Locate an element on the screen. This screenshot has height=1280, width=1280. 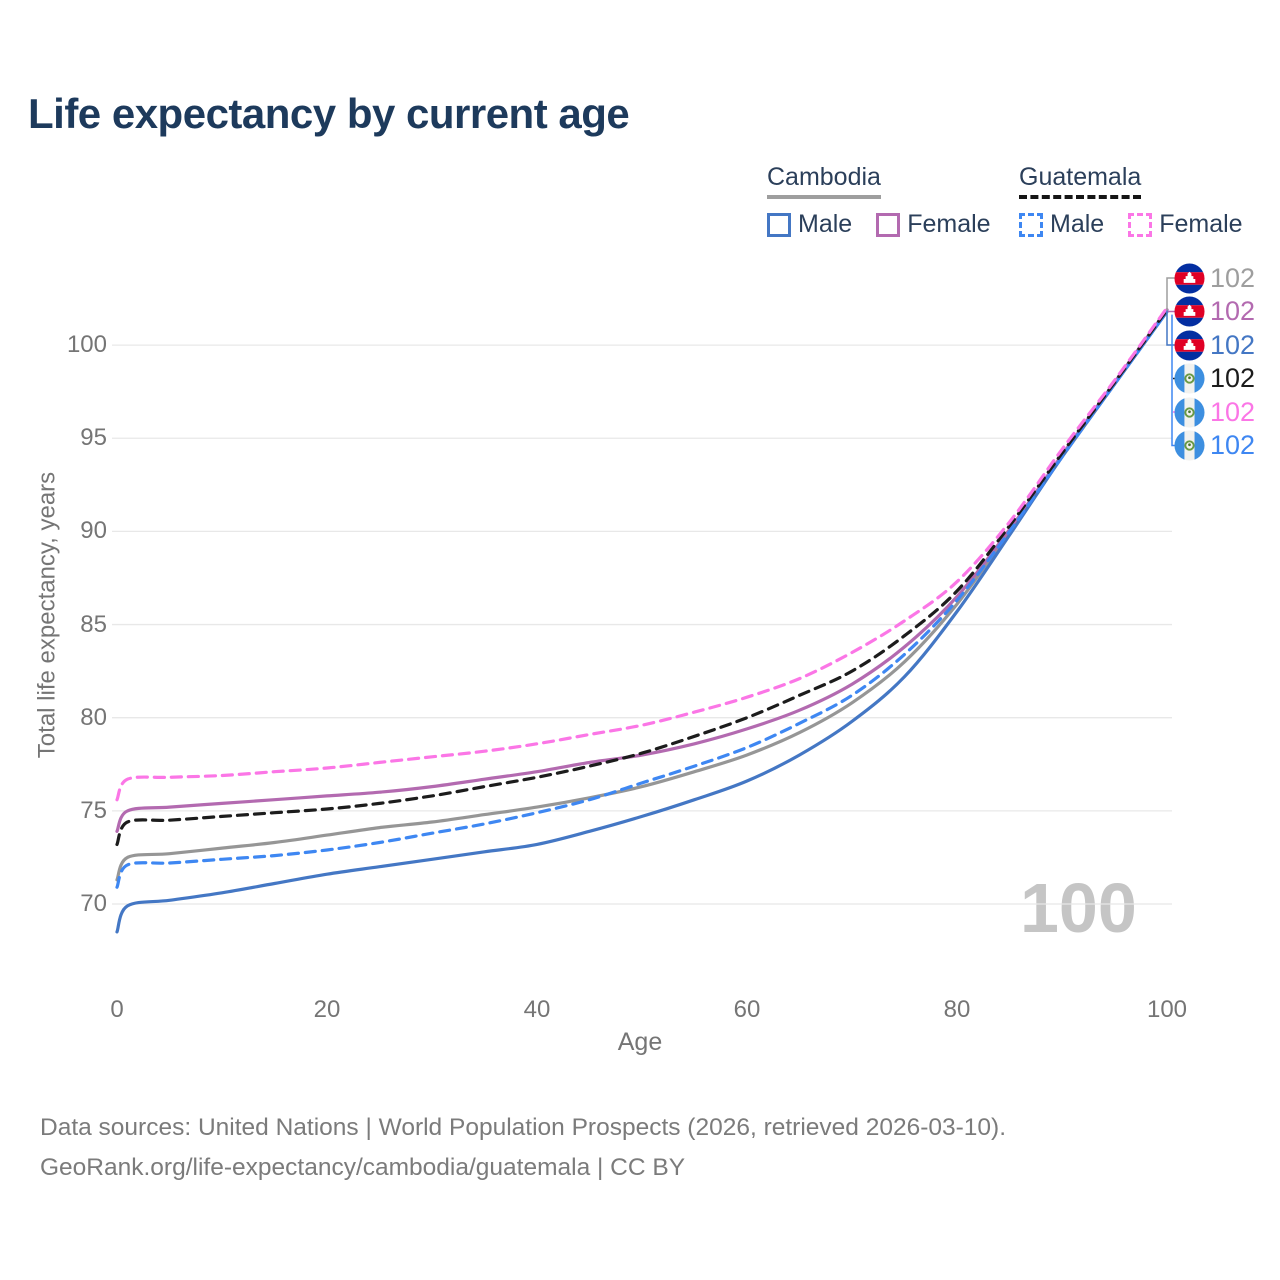
end-label-row-0: 102 is located at coordinates (1214, 278).